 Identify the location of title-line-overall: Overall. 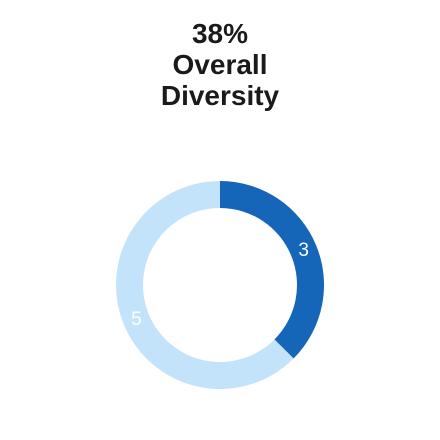
(220, 64).